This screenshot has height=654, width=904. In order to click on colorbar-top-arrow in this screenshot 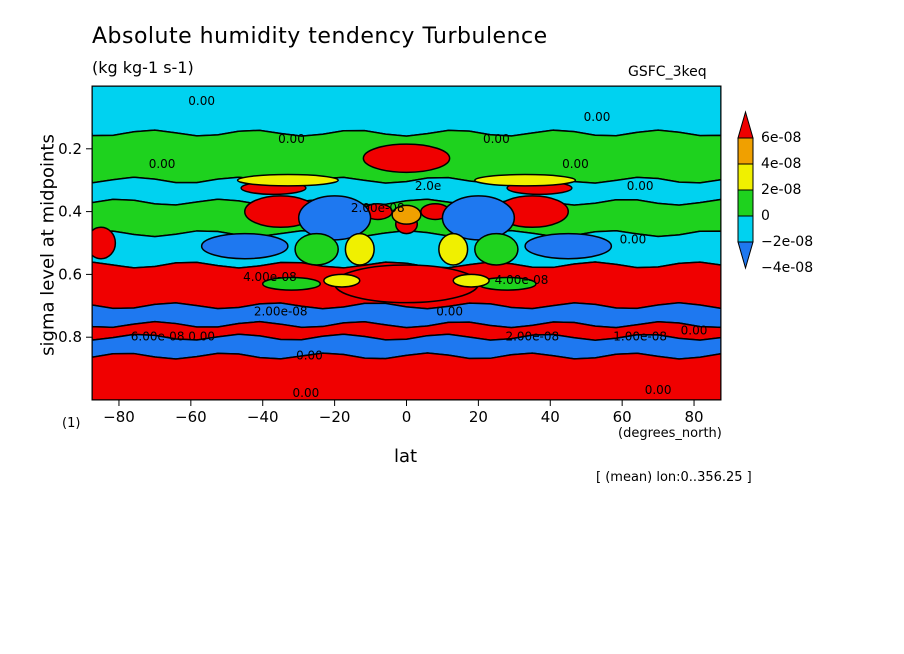, I will do `click(745, 124)`.